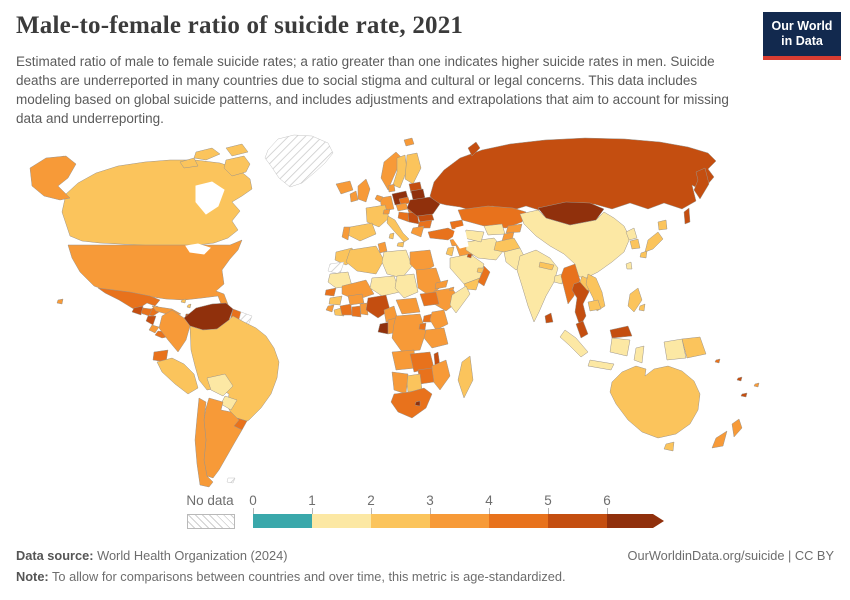  I want to click on country-niger, so click(385, 286).